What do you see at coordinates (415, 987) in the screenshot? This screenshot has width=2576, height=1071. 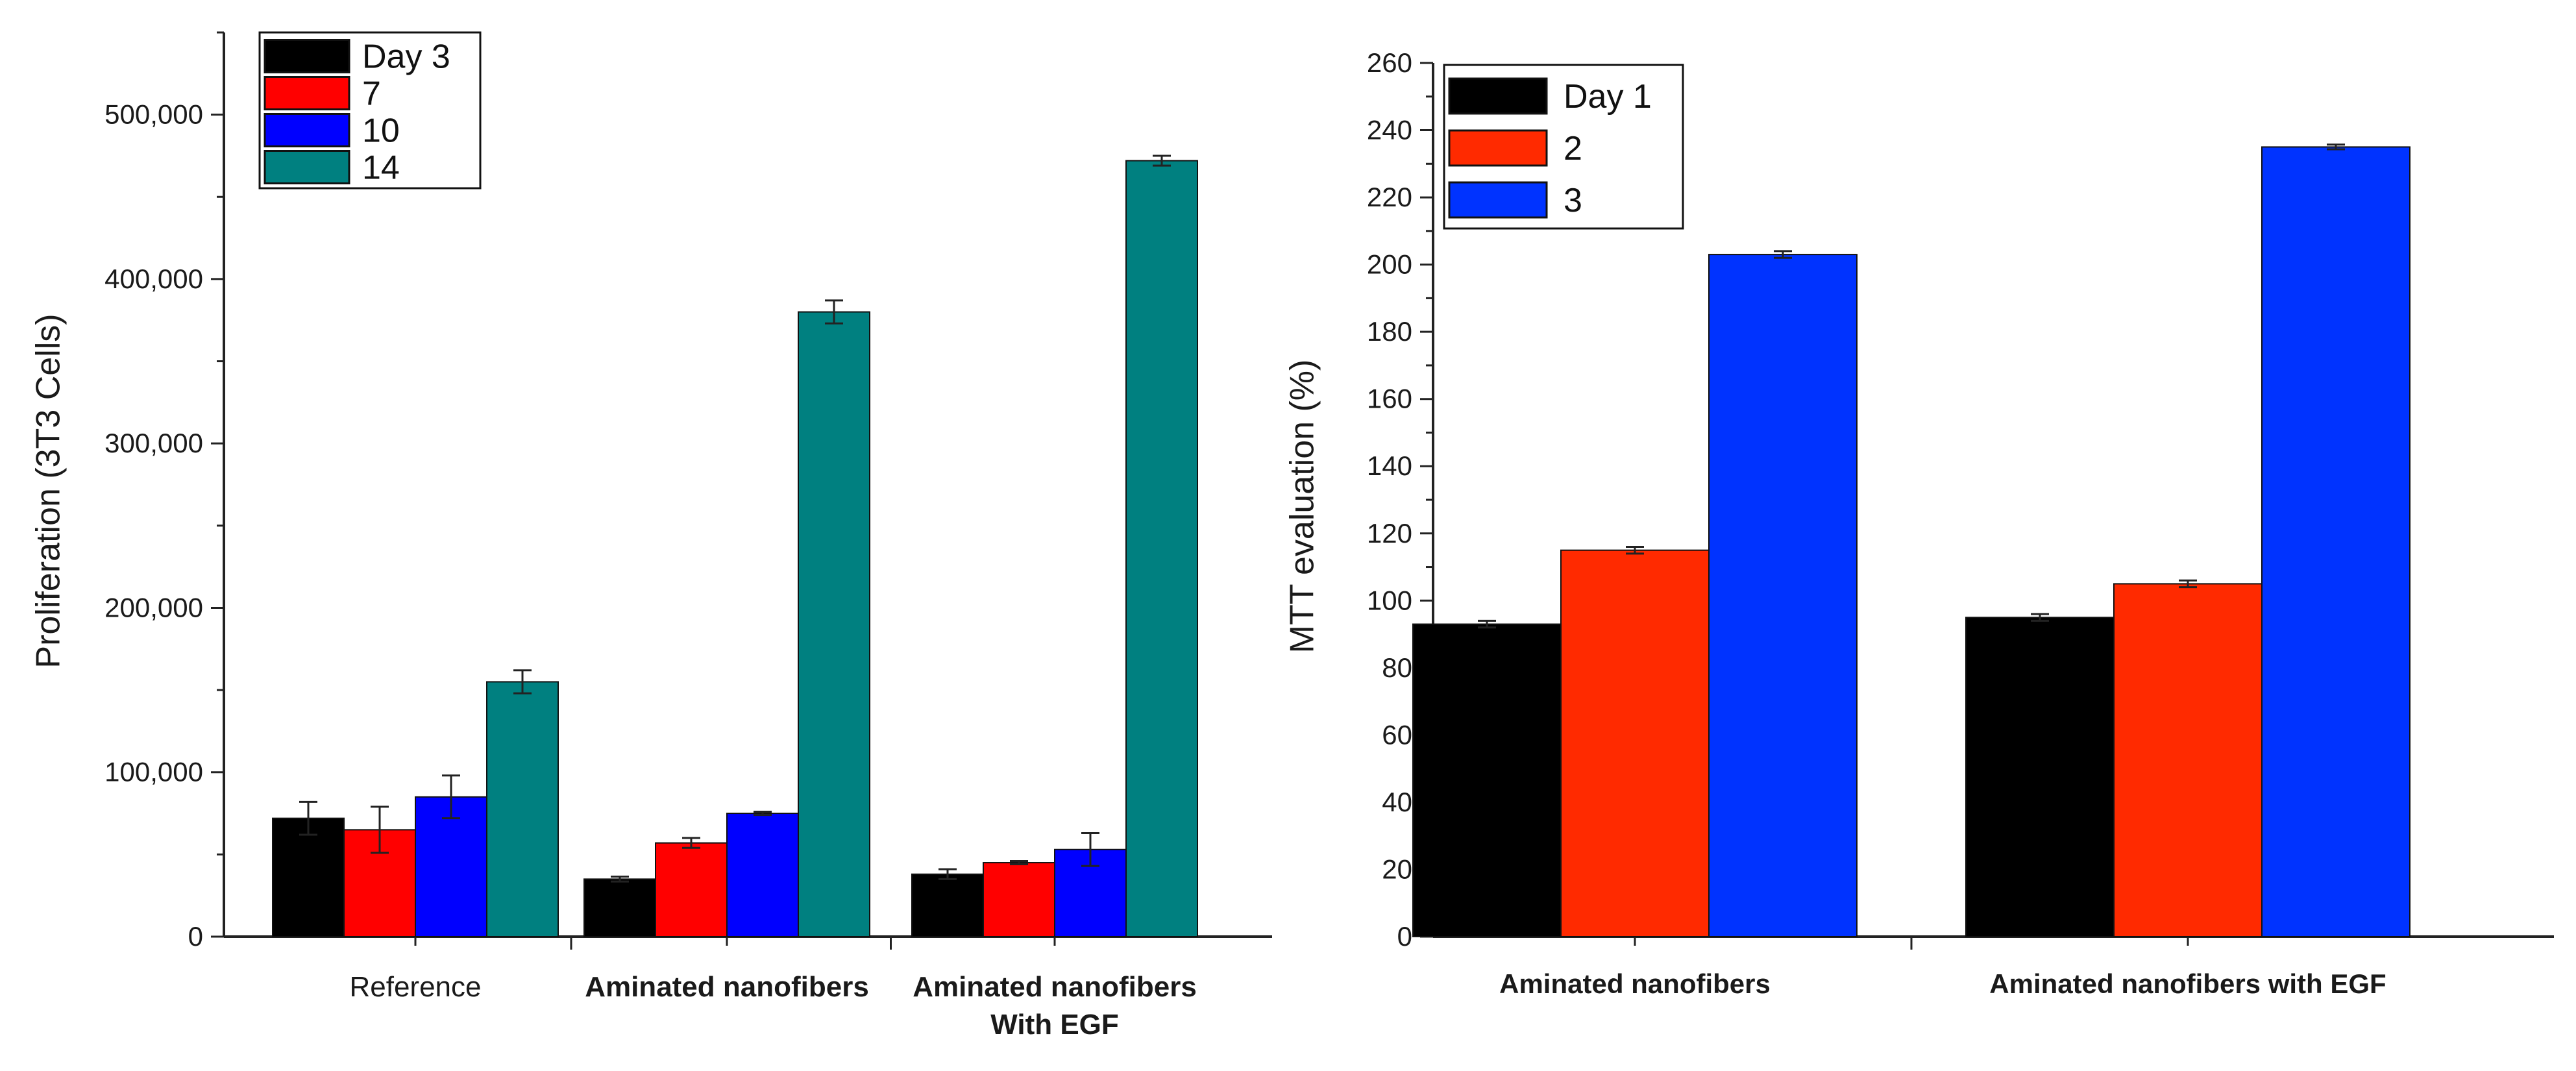 I see `category-label: Reference` at bounding box center [415, 987].